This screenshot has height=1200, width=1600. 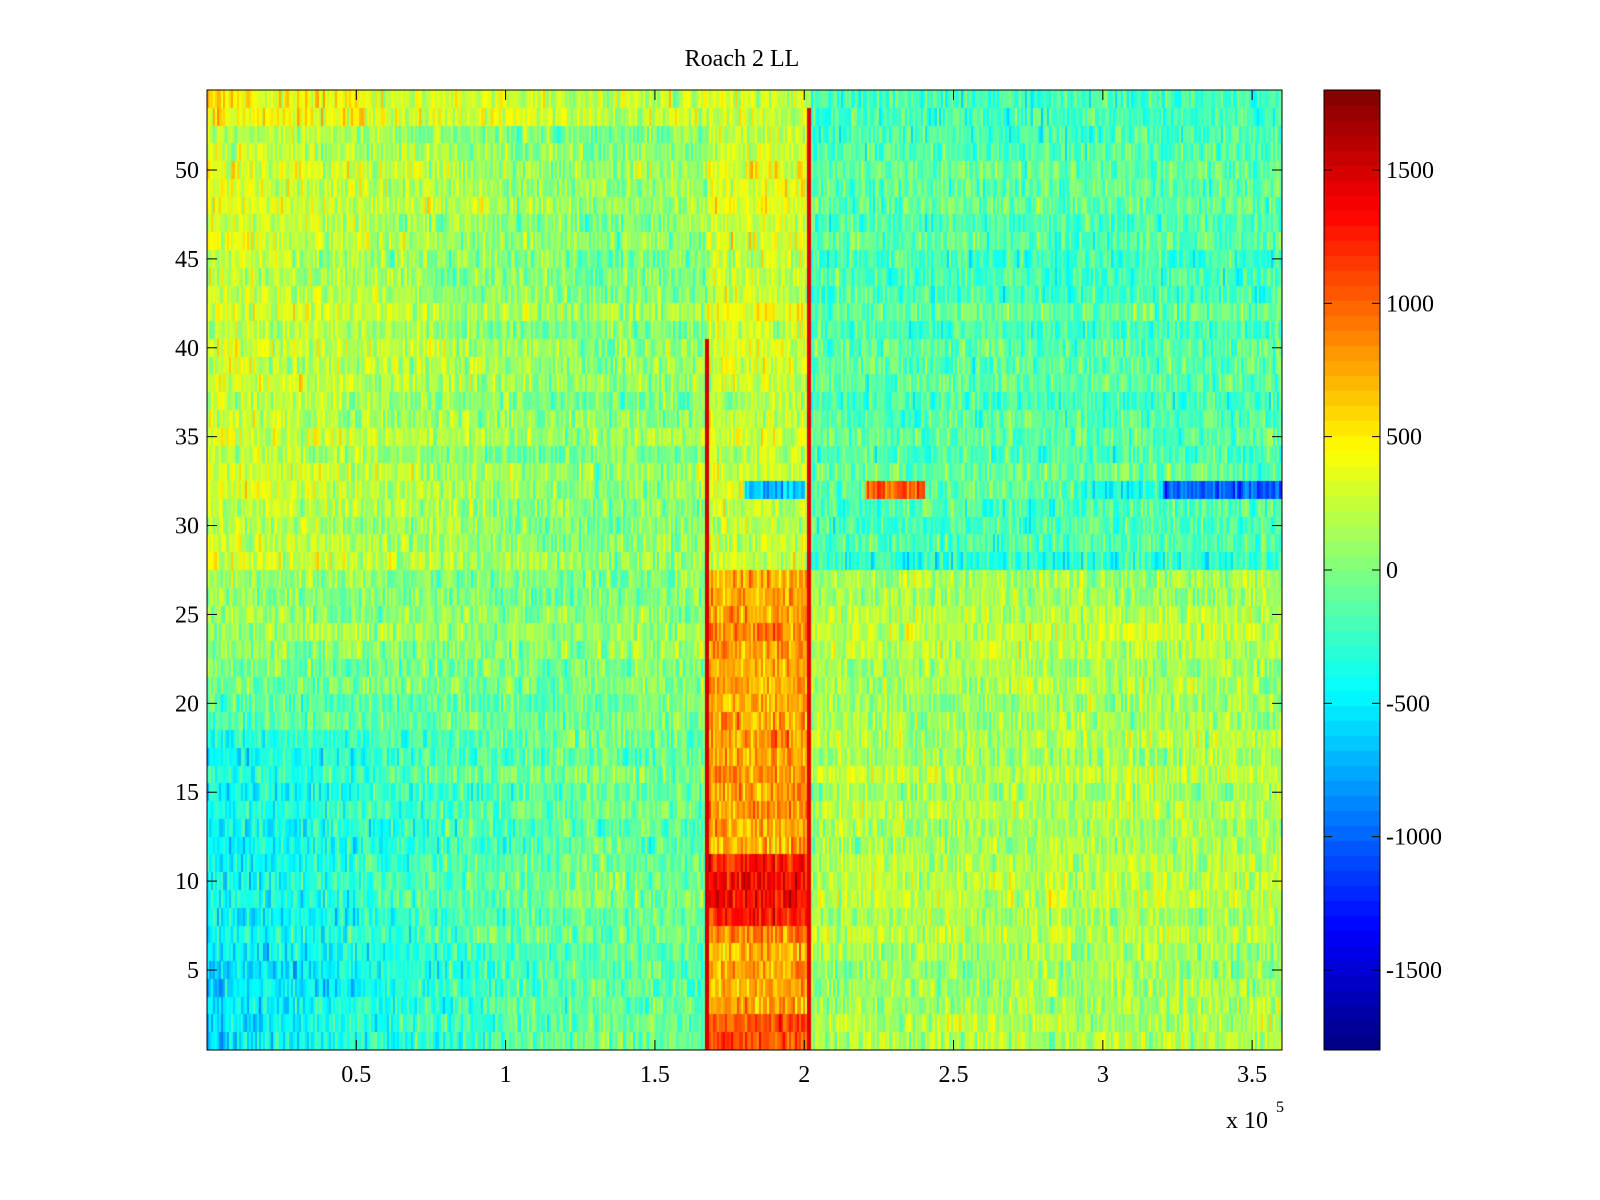 What do you see at coordinates (187, 615) in the screenshot?
I see `y-tick-label: 25` at bounding box center [187, 615].